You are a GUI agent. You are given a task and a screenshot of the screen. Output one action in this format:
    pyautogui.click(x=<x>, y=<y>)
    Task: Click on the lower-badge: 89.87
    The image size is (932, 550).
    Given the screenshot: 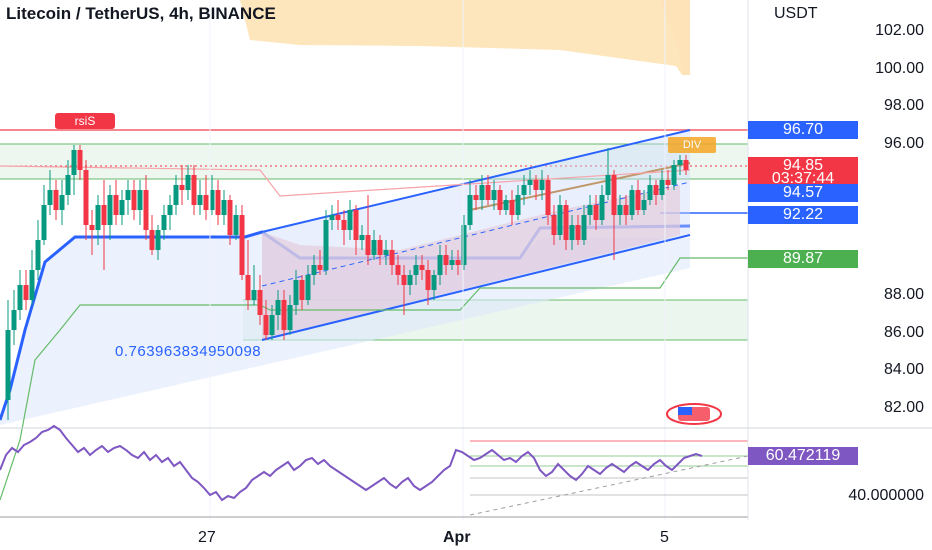 What is the action you would take?
    pyautogui.click(x=803, y=259)
    